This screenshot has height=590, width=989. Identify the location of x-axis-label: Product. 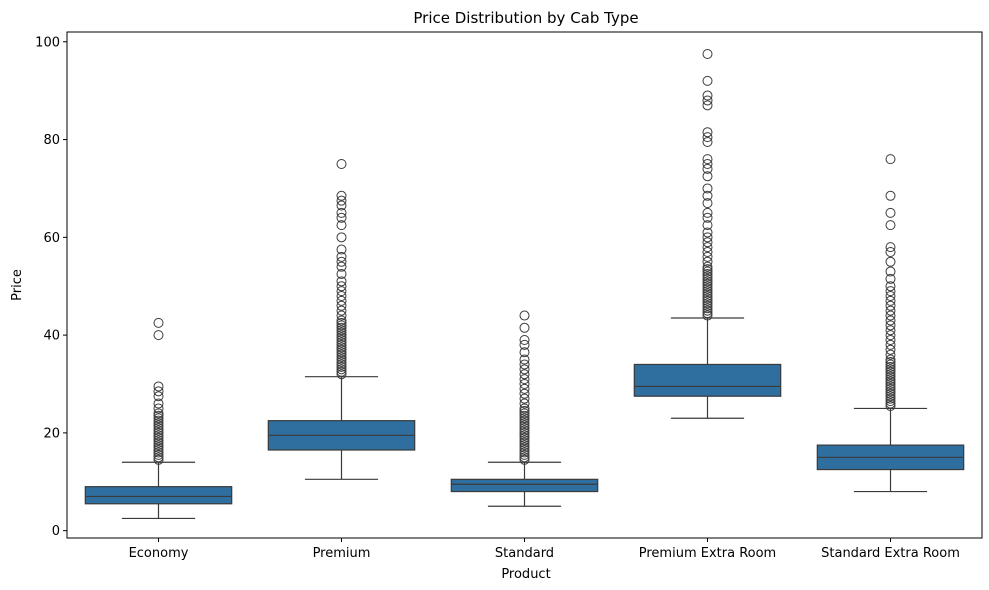
(525, 574).